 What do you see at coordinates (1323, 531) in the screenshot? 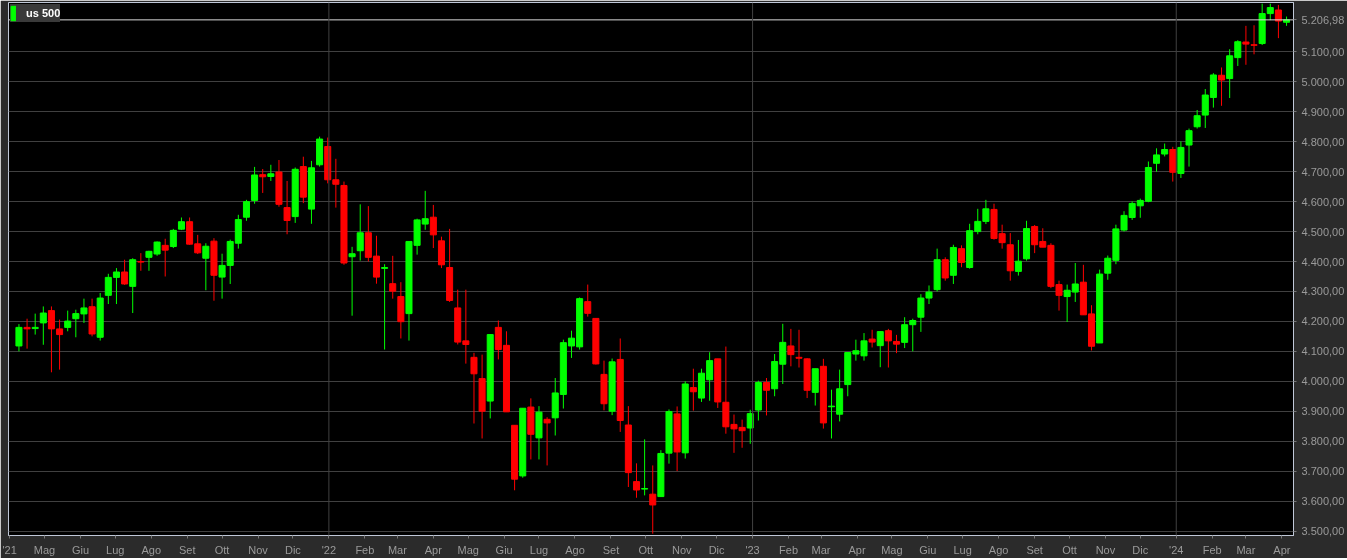
I see `y-tick-label: 3.500,00` at bounding box center [1323, 531].